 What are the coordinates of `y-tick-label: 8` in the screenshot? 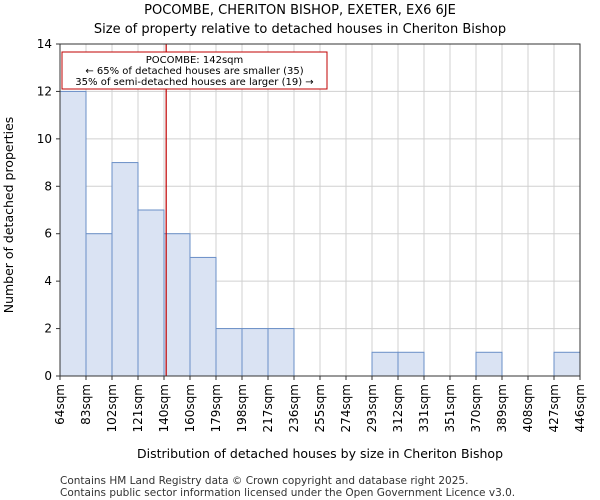 It's located at (48, 186).